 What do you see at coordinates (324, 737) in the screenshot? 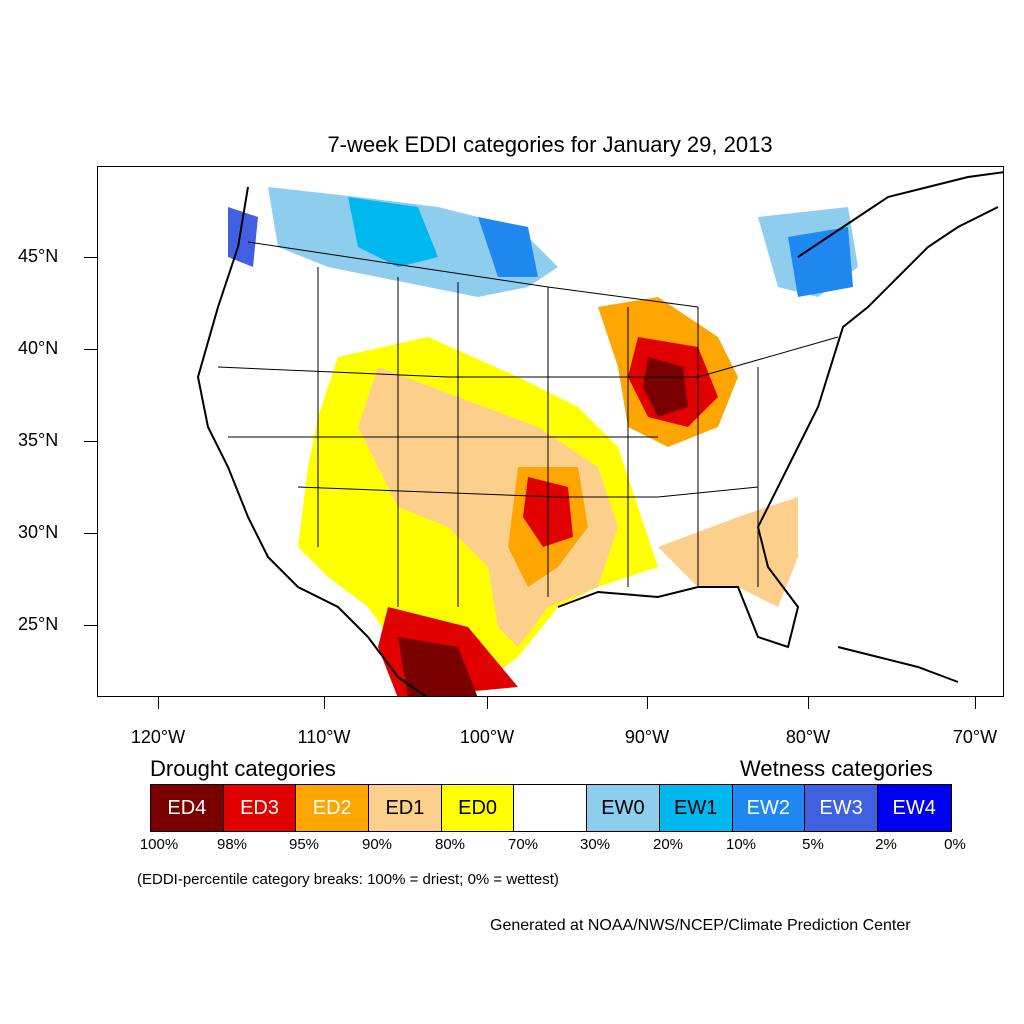
I see `lon-label-110: 110°W` at bounding box center [324, 737].